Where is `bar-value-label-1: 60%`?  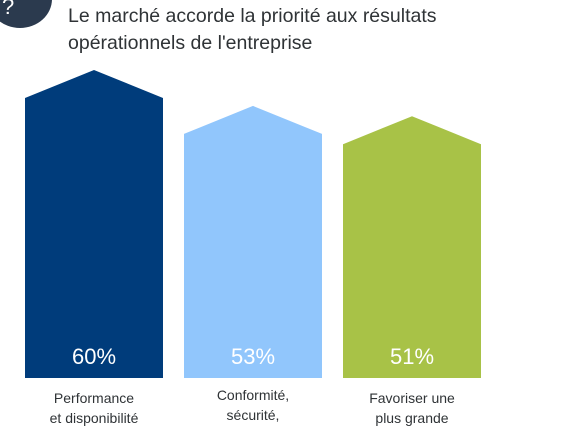
bar-value-label-1: 60% is located at coordinates (94, 356).